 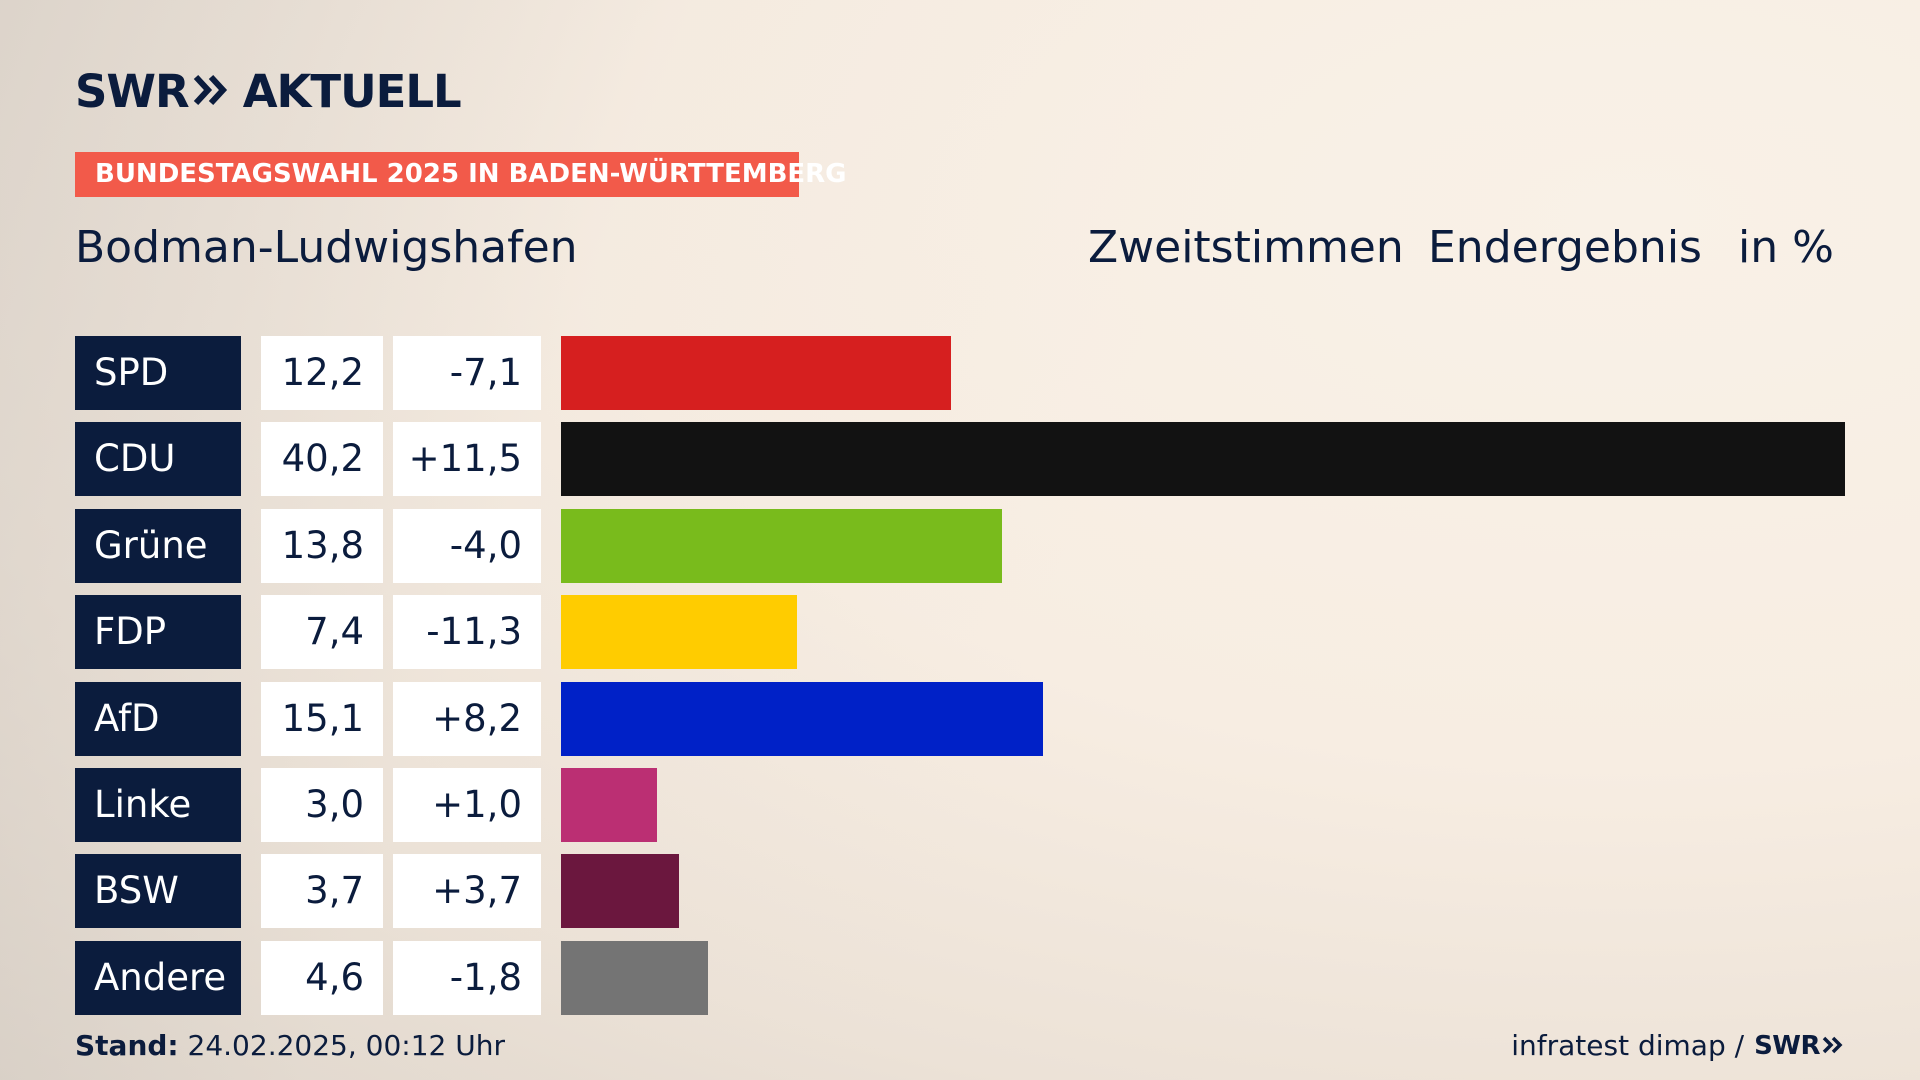 What do you see at coordinates (467, 373) in the screenshot?
I see `vote-share-change: -7,1` at bounding box center [467, 373].